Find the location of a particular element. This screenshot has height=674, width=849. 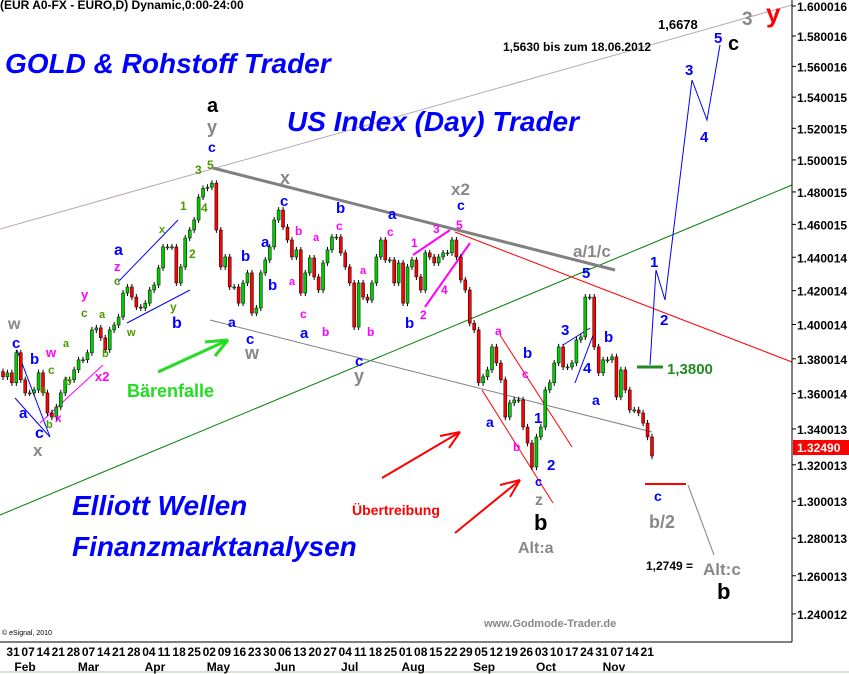

wave-label: b is located at coordinates (370, 332).